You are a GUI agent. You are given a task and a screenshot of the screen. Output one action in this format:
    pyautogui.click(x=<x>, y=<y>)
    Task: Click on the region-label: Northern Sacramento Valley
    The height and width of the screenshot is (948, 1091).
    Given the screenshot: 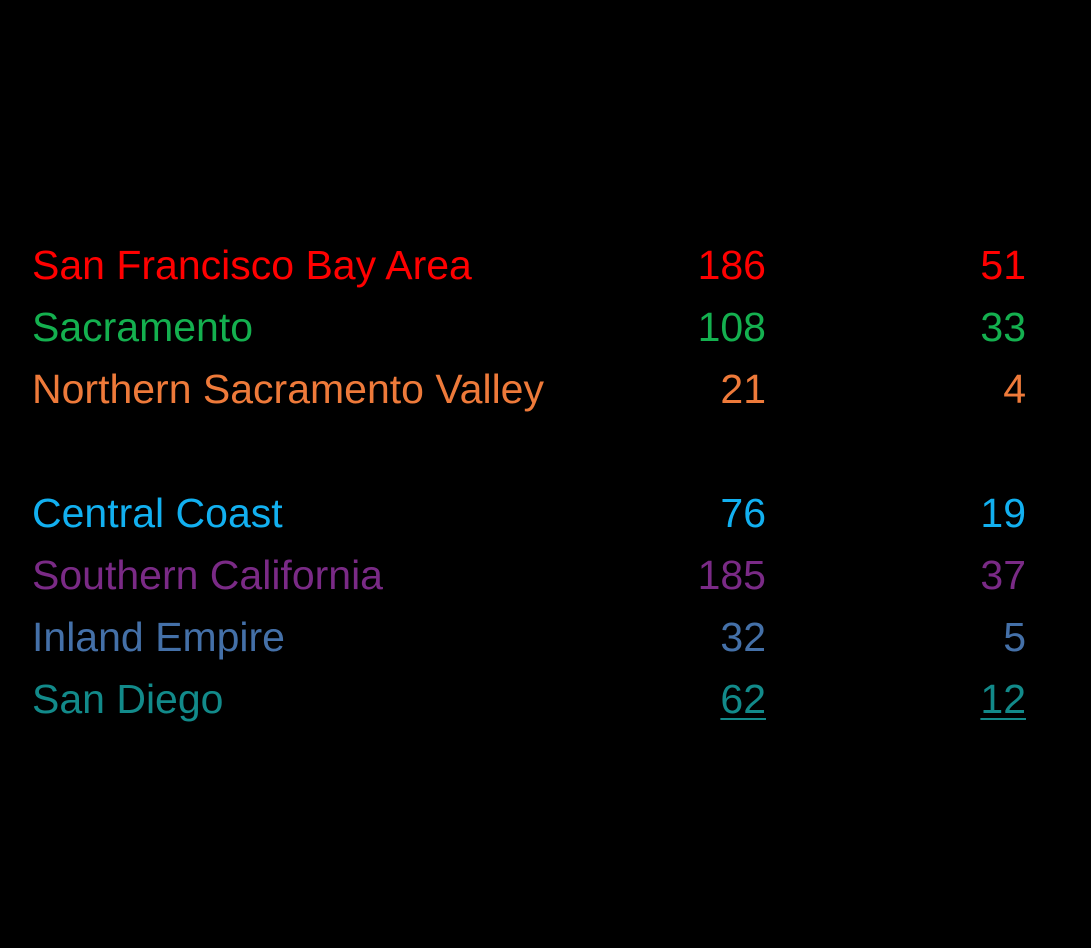 What is the action you would take?
    pyautogui.click(x=288, y=389)
    